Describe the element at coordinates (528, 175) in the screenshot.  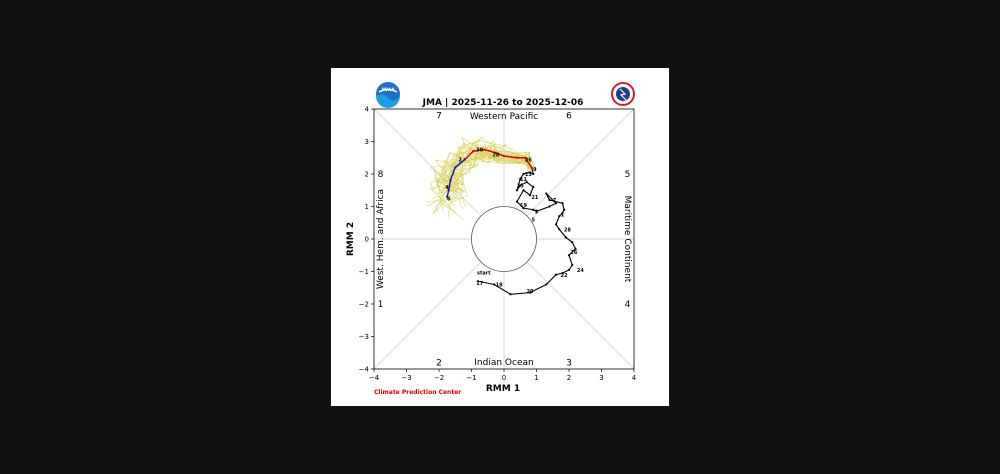
I see `day-label: 13` at that location.